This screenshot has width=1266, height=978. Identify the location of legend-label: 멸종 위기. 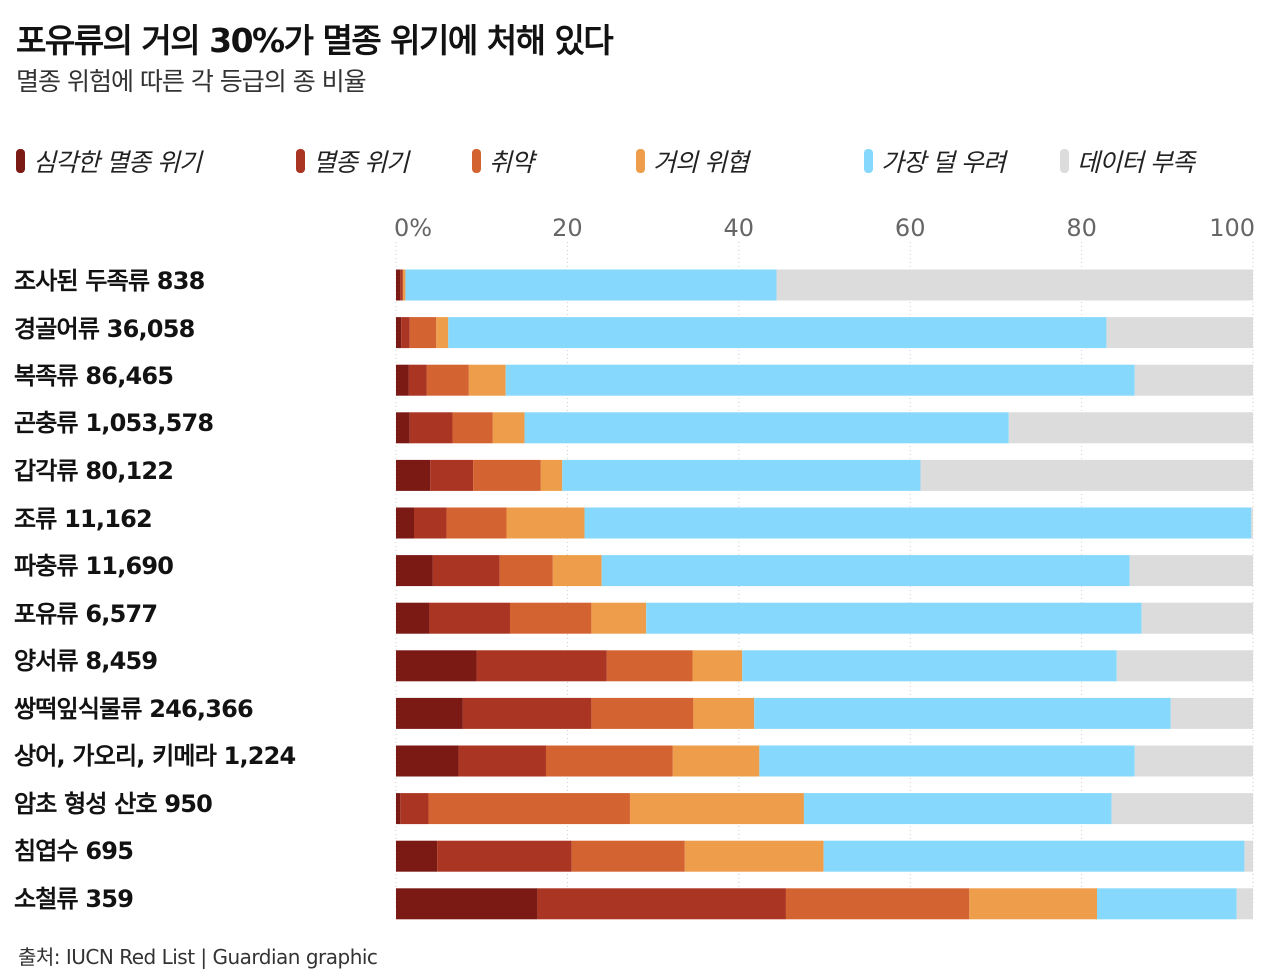
(361, 162).